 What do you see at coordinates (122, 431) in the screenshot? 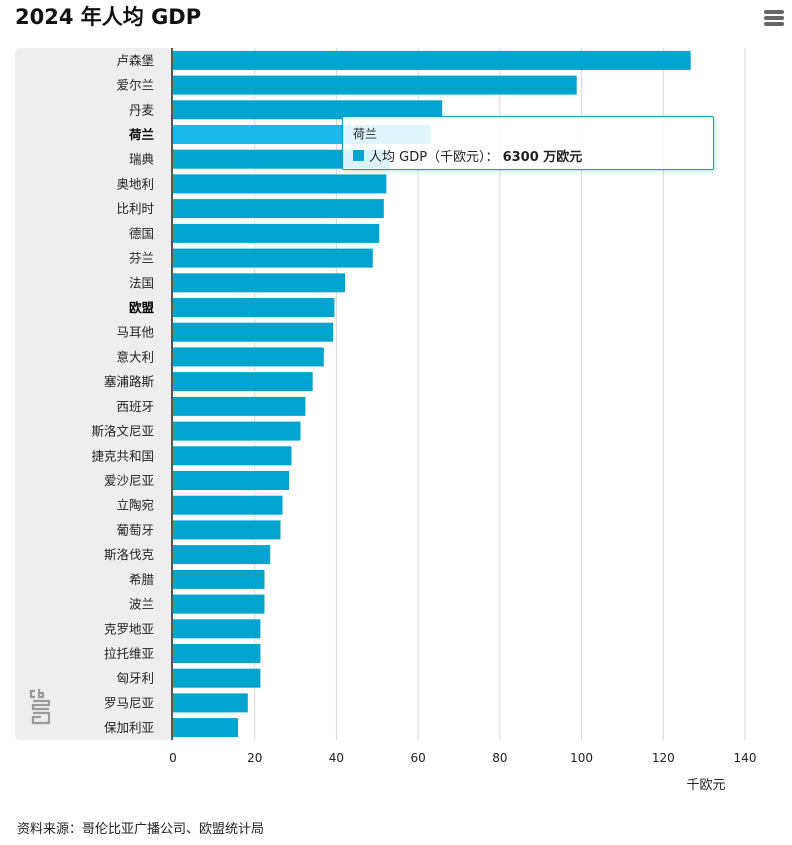
I see `category-label: 斯洛文尼亚` at bounding box center [122, 431].